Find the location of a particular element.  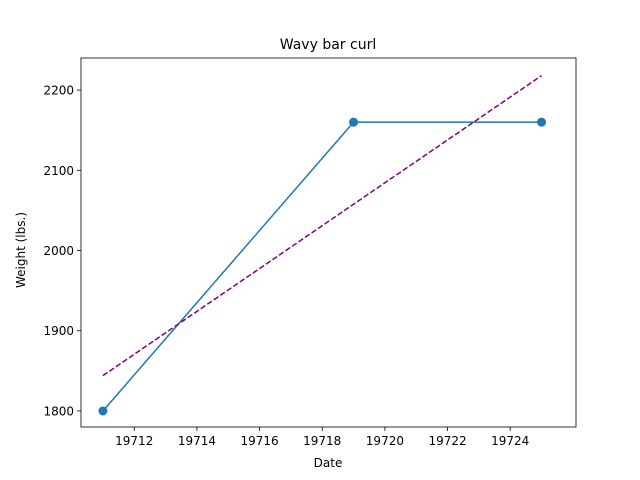

y-axis-label: Weight (lbs.) is located at coordinates (21, 250).